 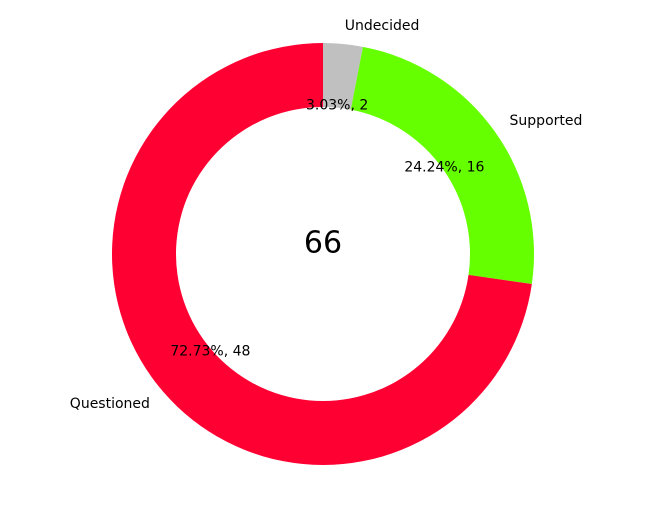 I want to click on slice-value-undecided: 3.03%, 2, so click(x=337, y=106).